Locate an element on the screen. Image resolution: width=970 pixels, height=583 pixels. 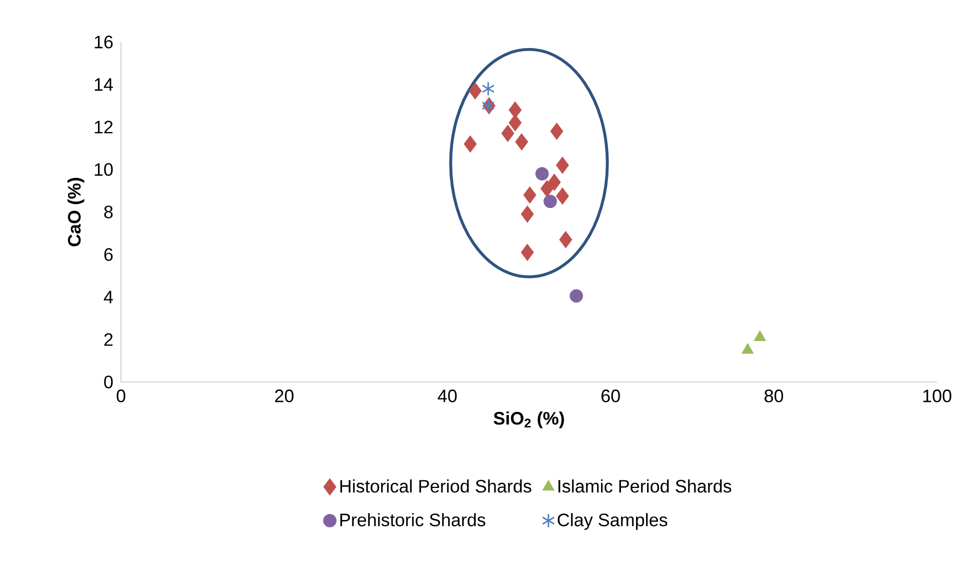
y-tick-label: 12 is located at coordinates (103, 127).